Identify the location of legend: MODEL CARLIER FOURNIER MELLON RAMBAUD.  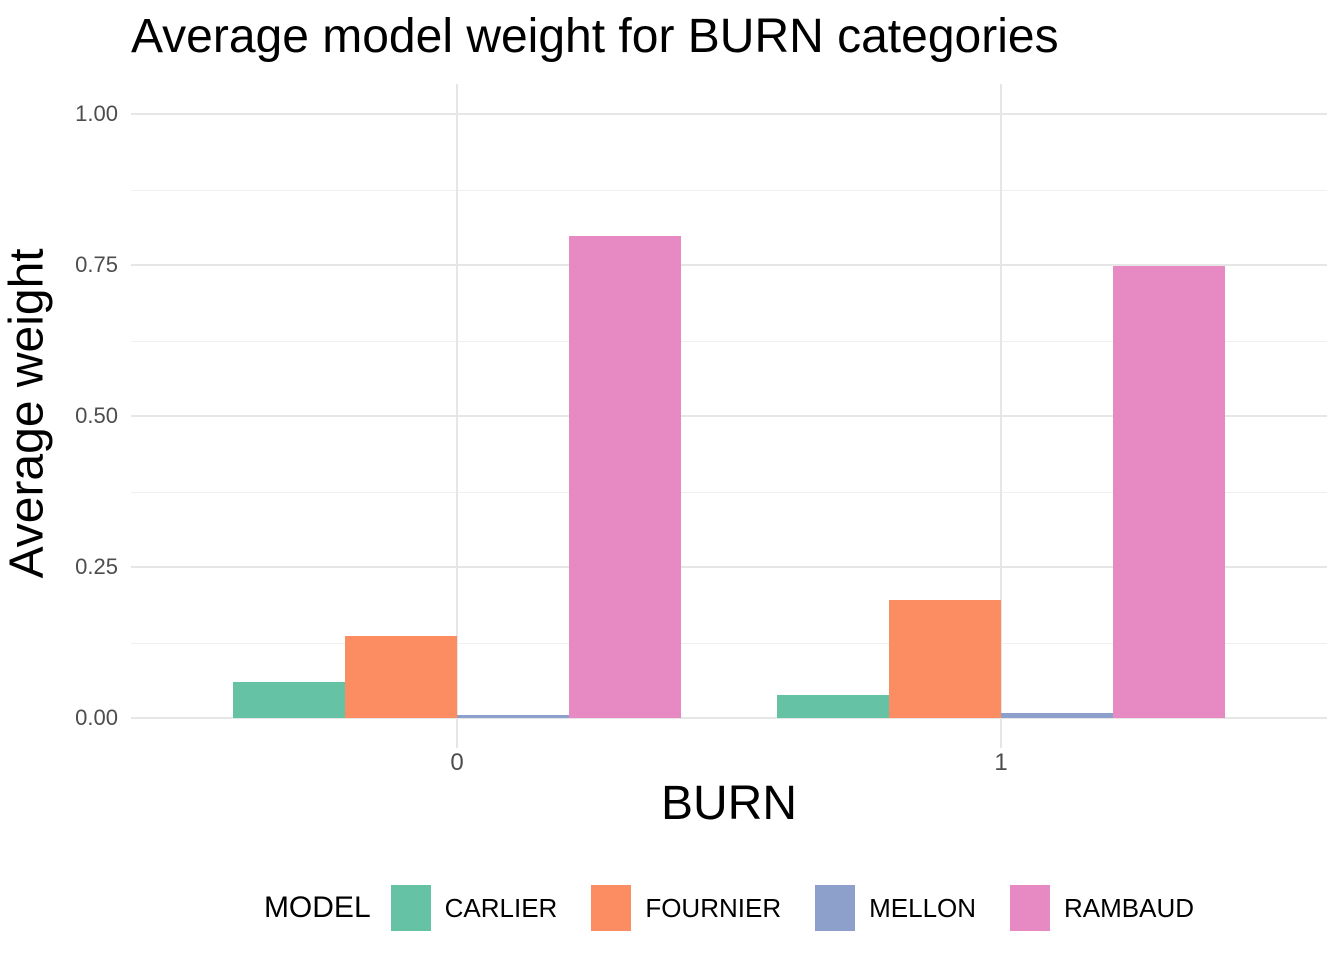
(729, 908).